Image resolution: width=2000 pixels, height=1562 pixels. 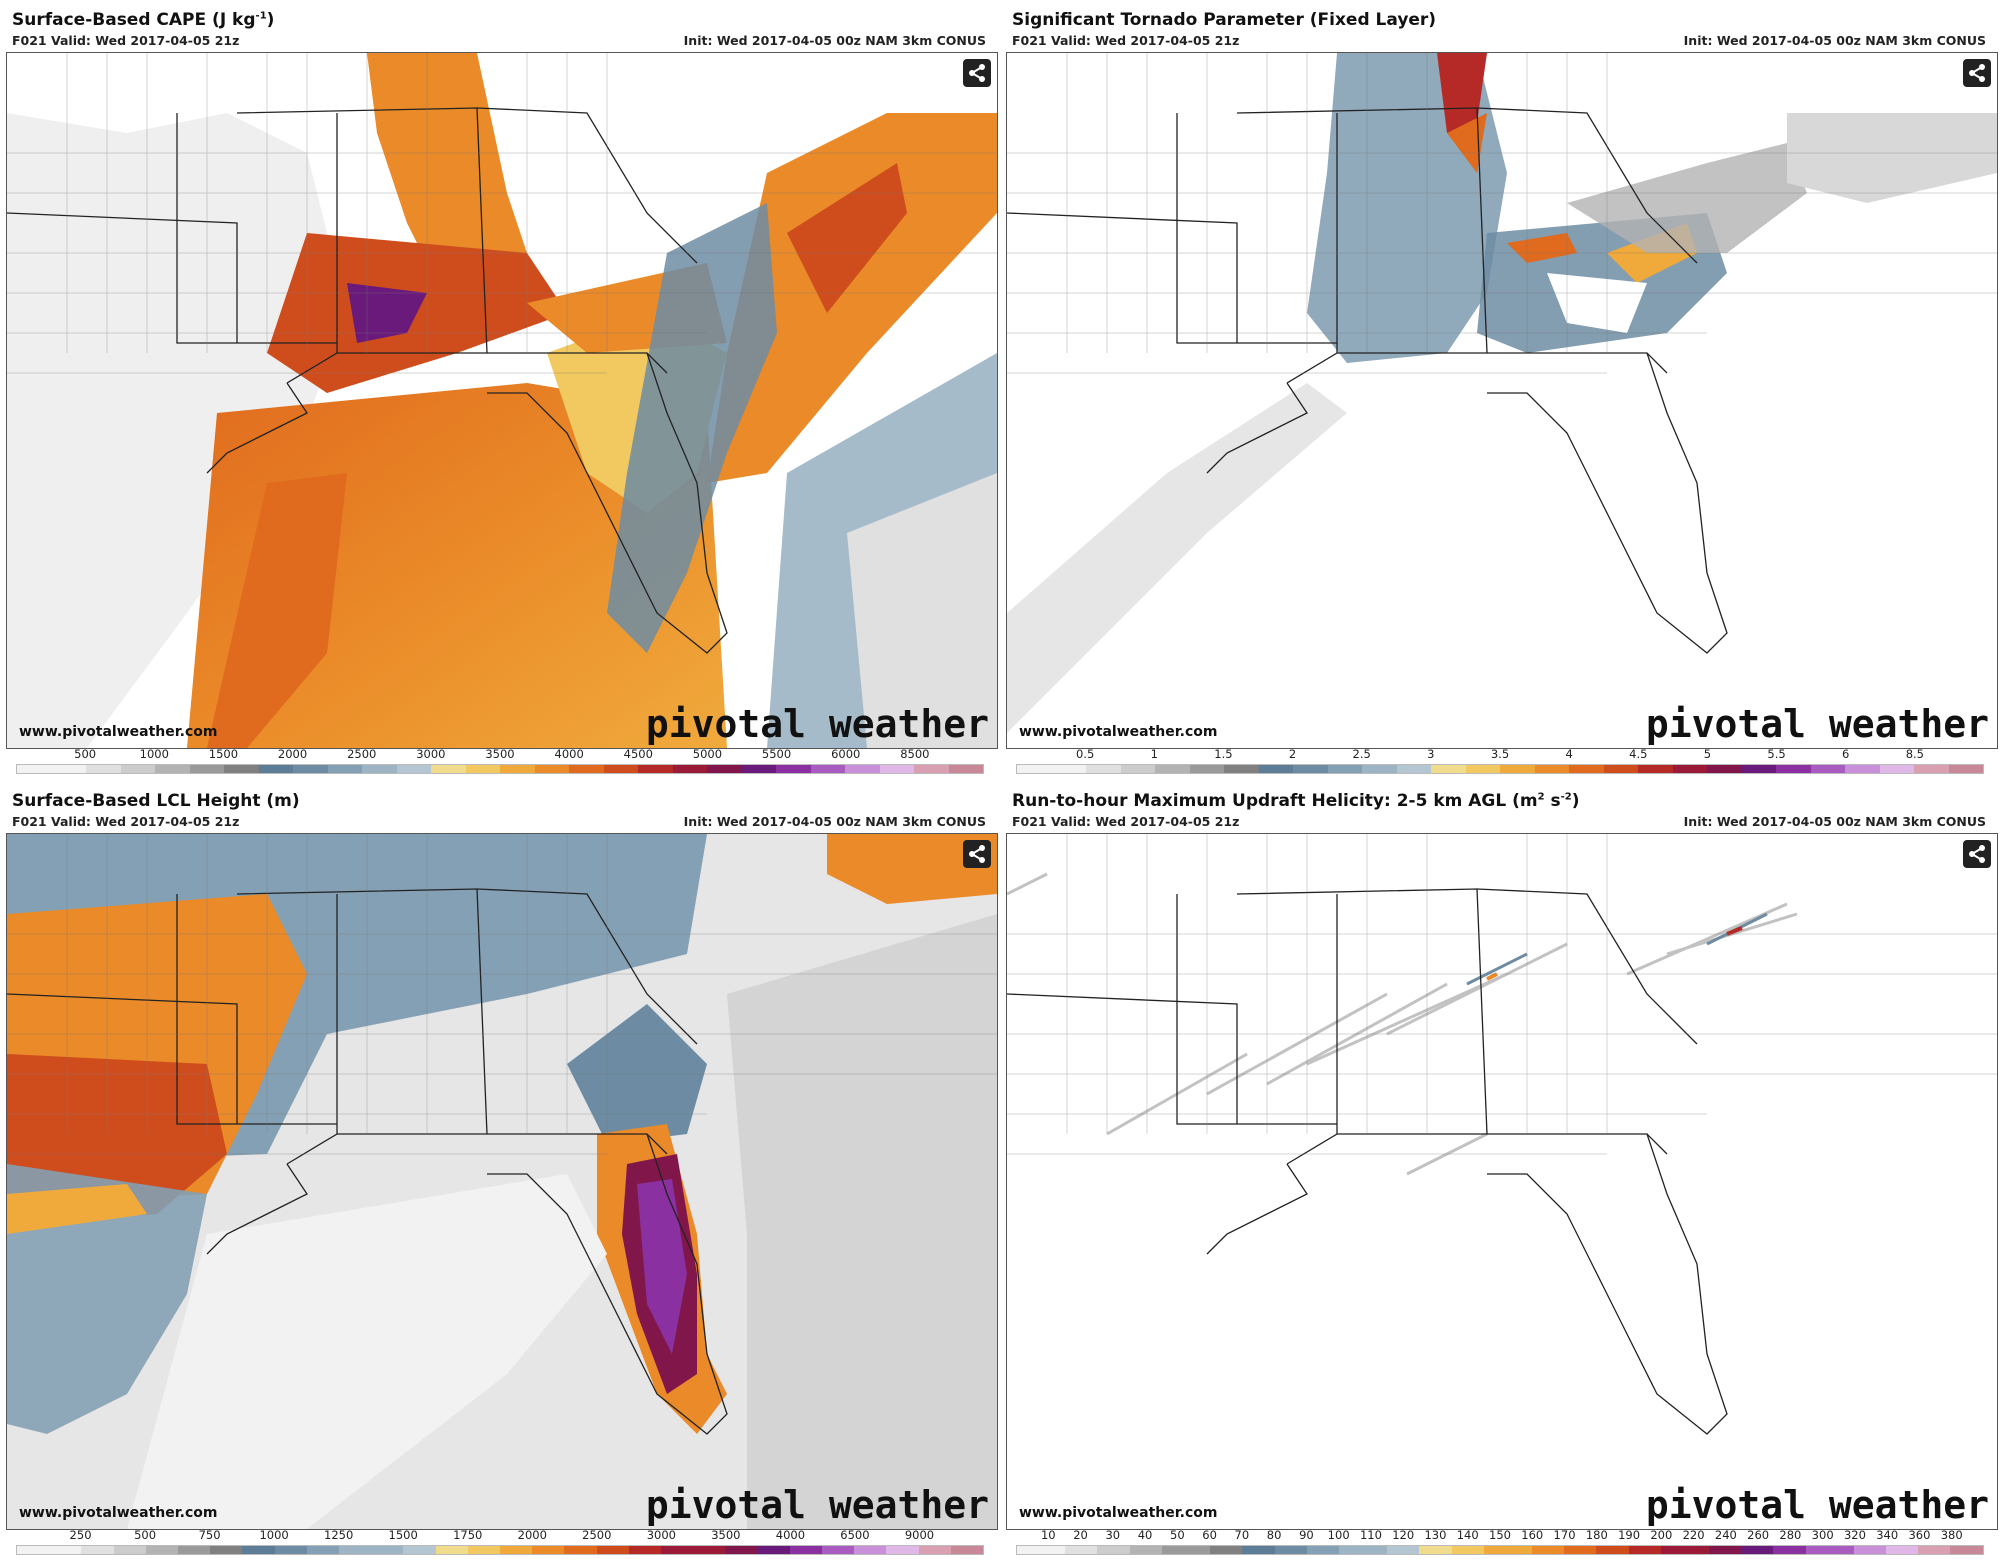 What do you see at coordinates (145, 1535) in the screenshot?
I see `colorbar-tick-label: 500` at bounding box center [145, 1535].